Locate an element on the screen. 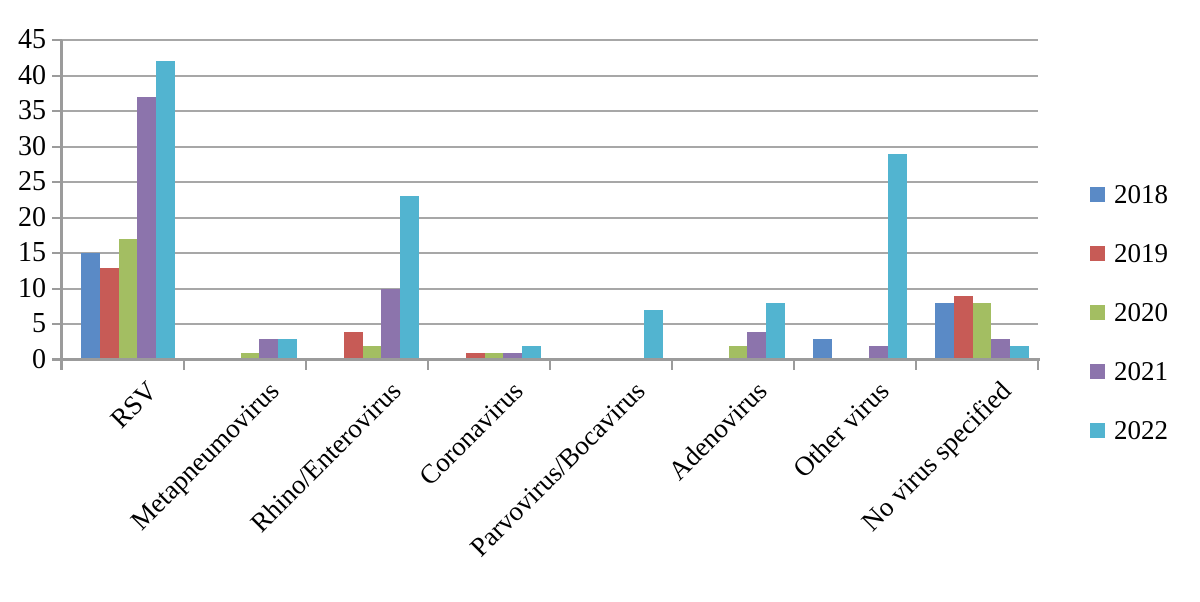 This screenshot has width=1200, height=602. legend-swatch-2020 is located at coordinates (1097, 312).